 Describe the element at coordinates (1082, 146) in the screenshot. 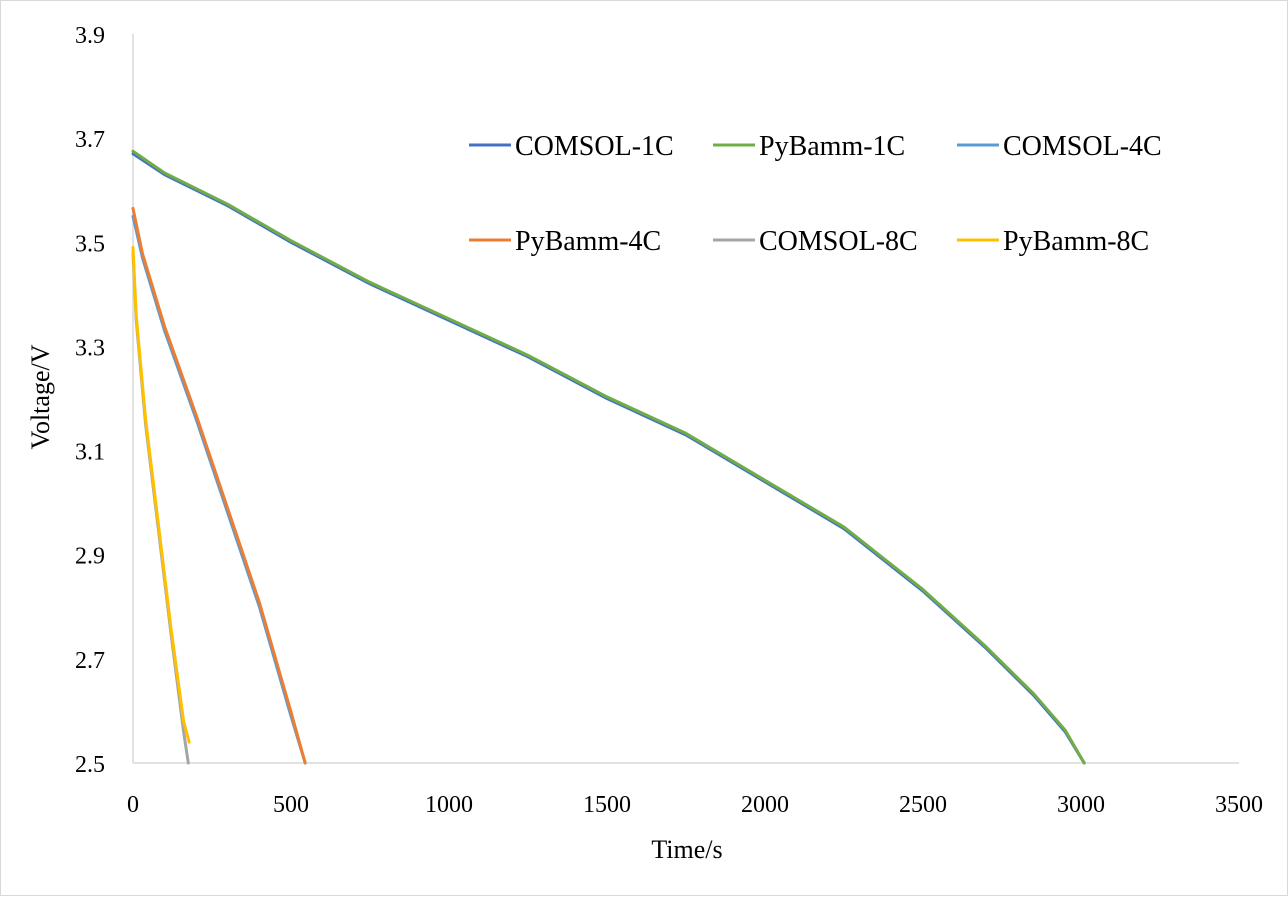

I see `legend-label: COMSOL-4C` at that location.